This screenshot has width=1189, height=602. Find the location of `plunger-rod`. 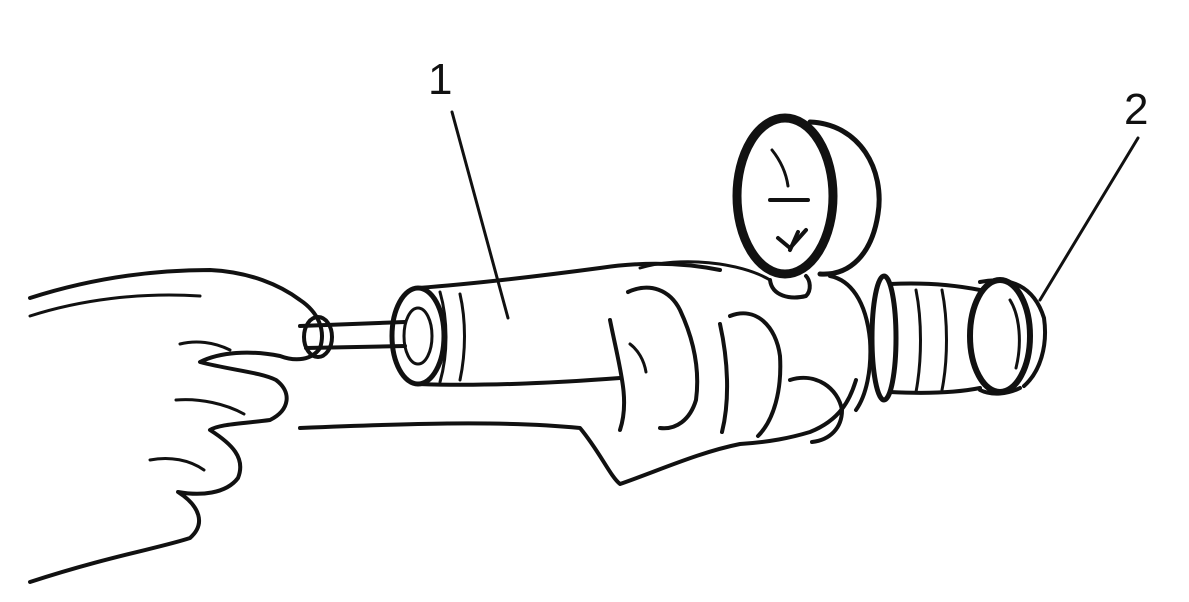

plunger-rod is located at coordinates (352, 337).